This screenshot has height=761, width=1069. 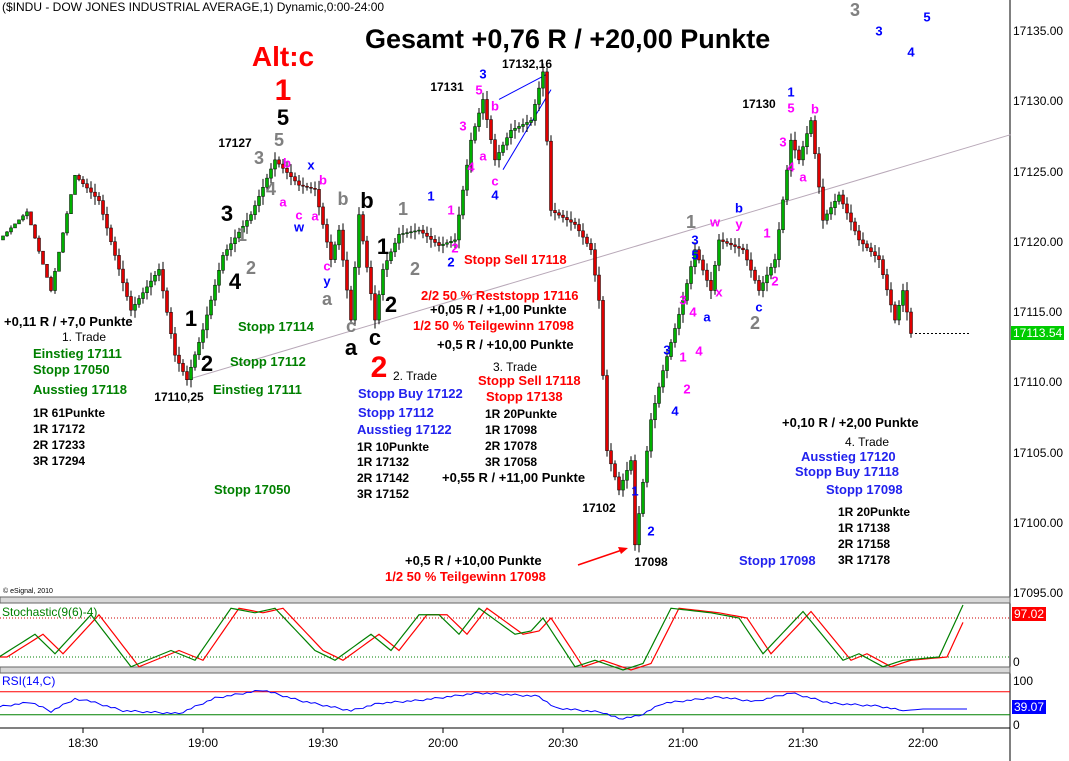 What do you see at coordinates (1038, 312) in the screenshot?
I see `price-tick-label: 17115.00` at bounding box center [1038, 312].